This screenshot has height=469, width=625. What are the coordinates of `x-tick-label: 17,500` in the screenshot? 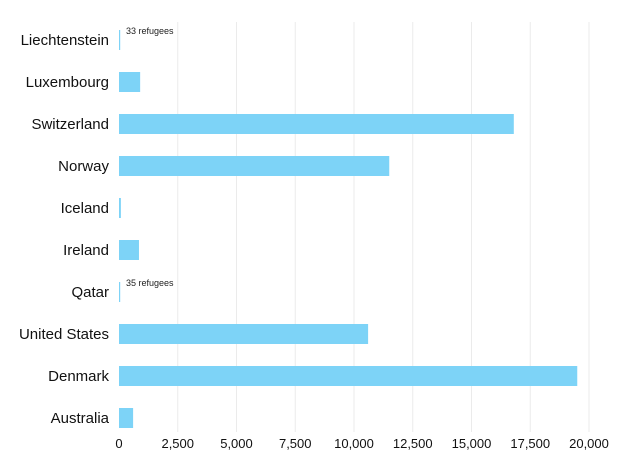 It's located at (530, 443).